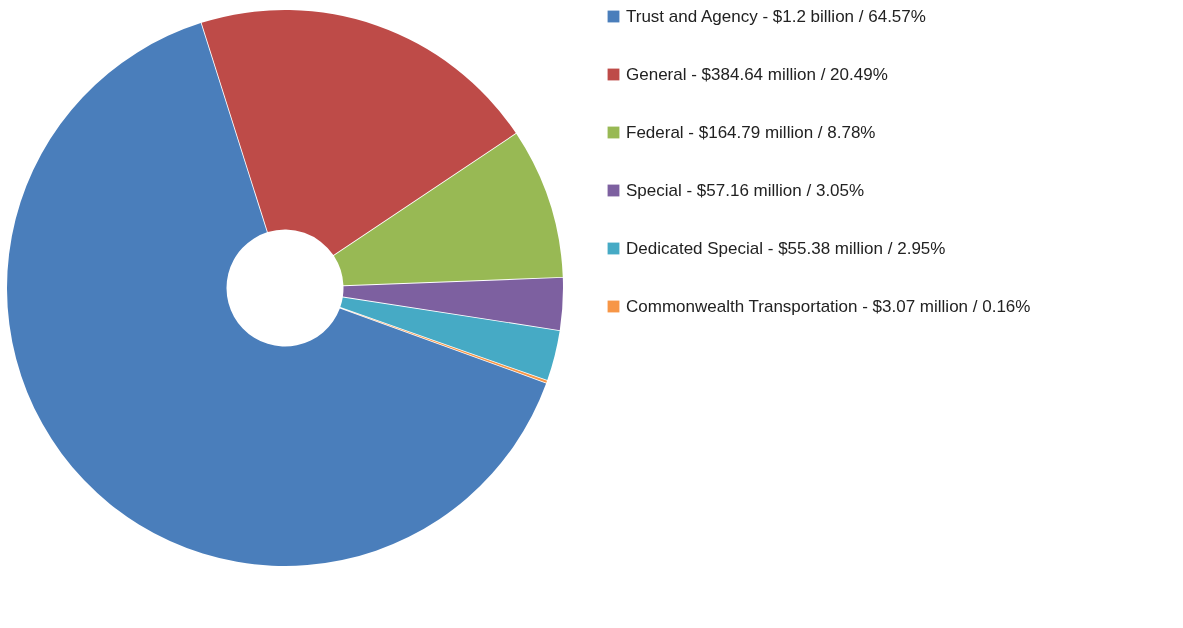 The width and height of the screenshot is (1183, 628). What do you see at coordinates (757, 74) in the screenshot?
I see `legend-label: General - $384.64 million / 20.49%` at bounding box center [757, 74].